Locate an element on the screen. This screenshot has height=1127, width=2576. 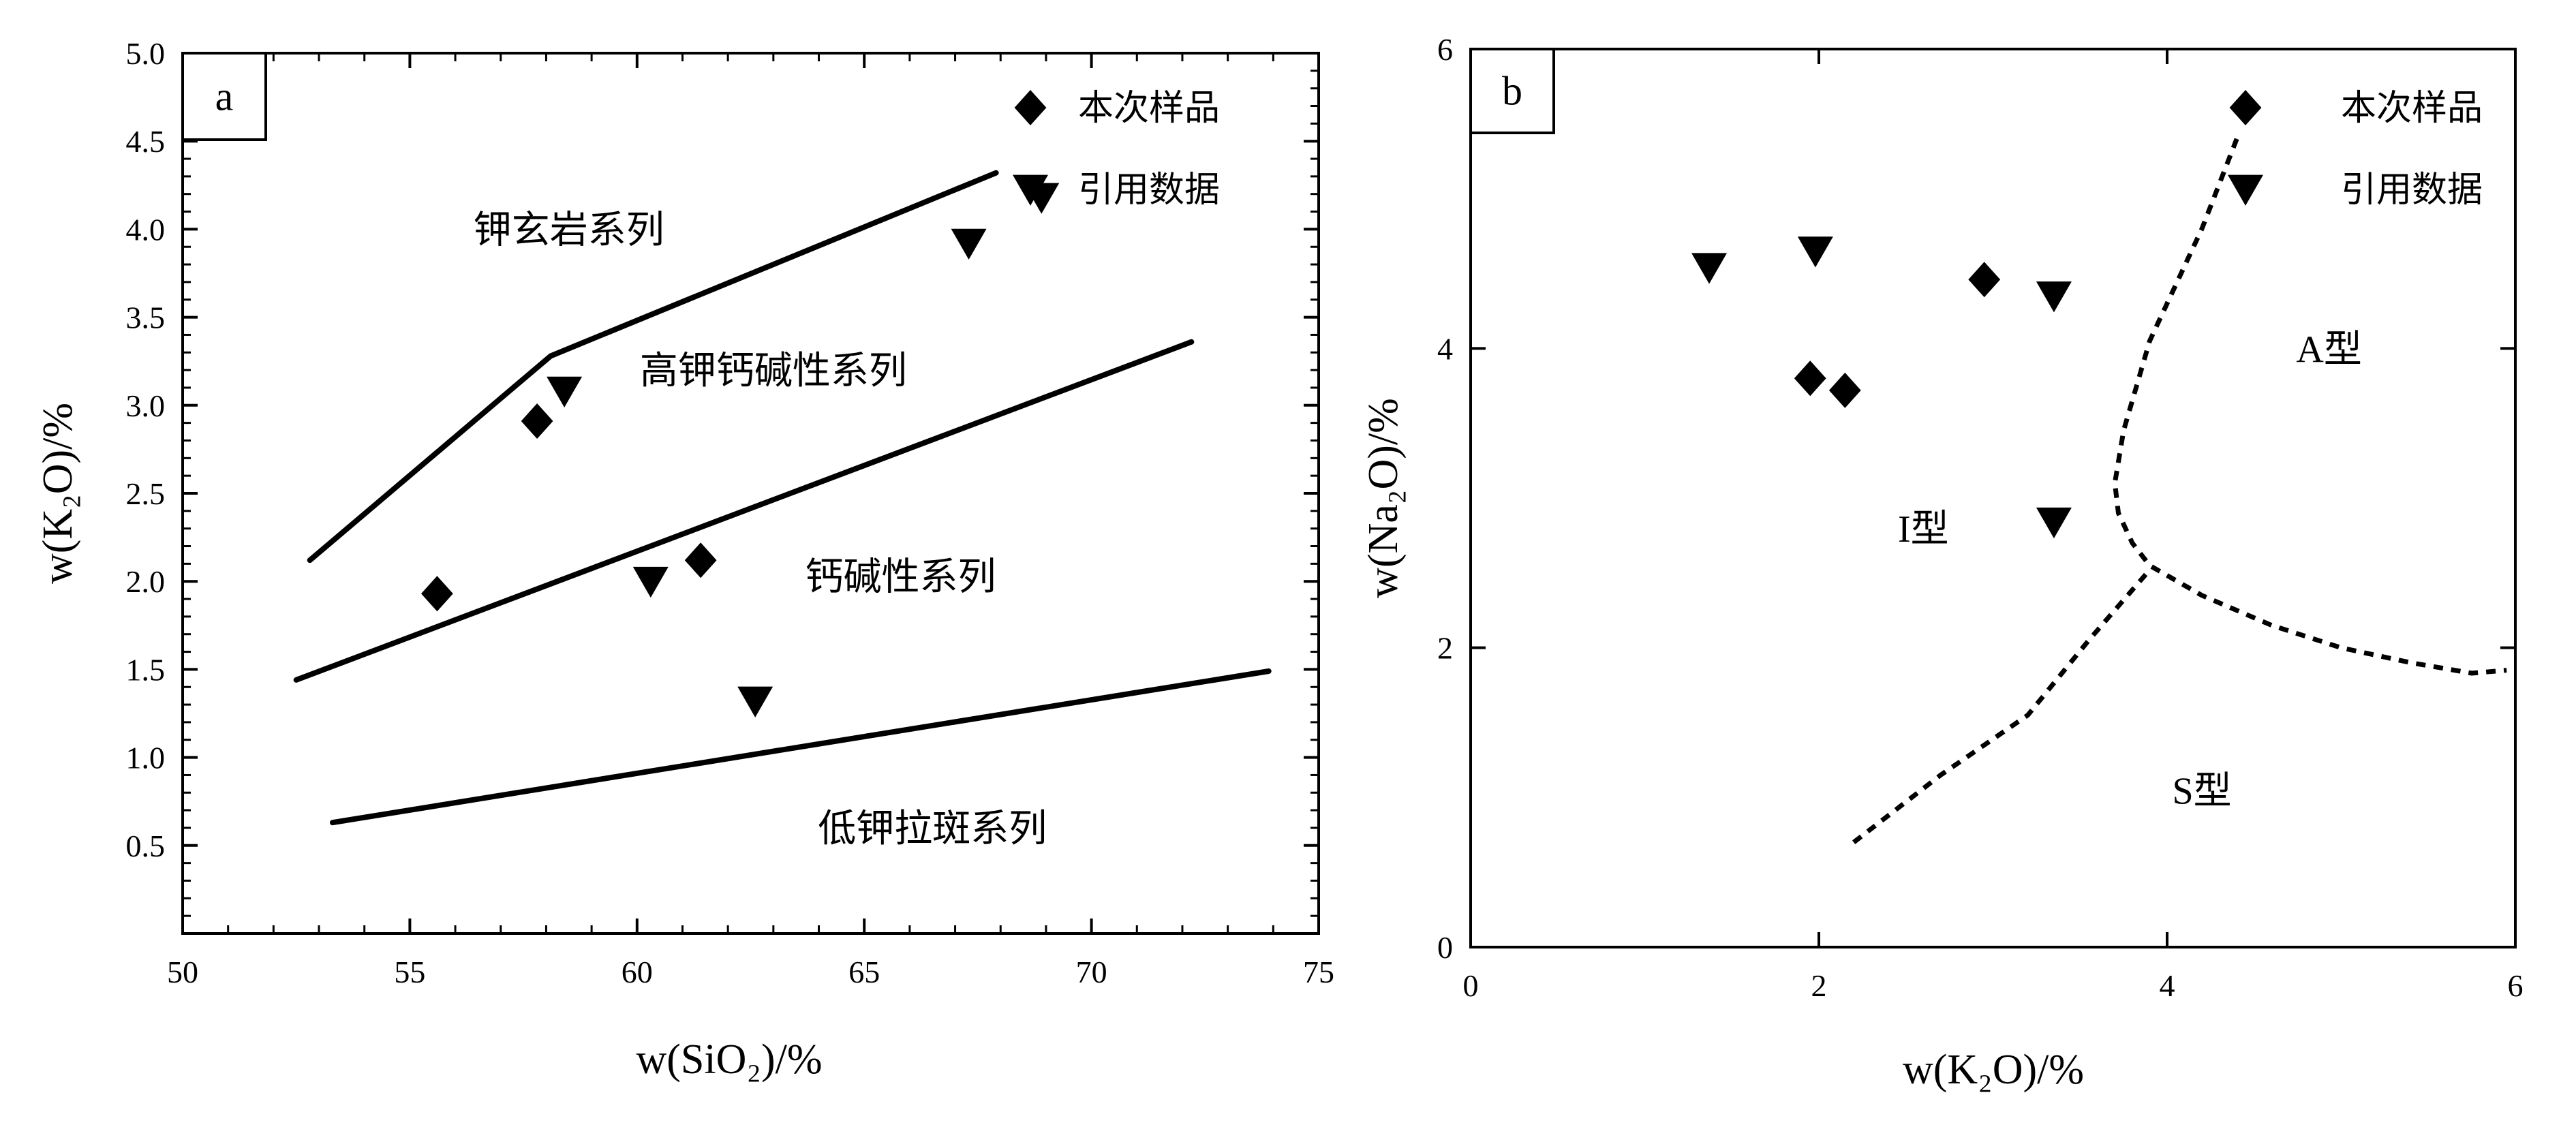
x-tick-label: 60 is located at coordinates (637, 972).